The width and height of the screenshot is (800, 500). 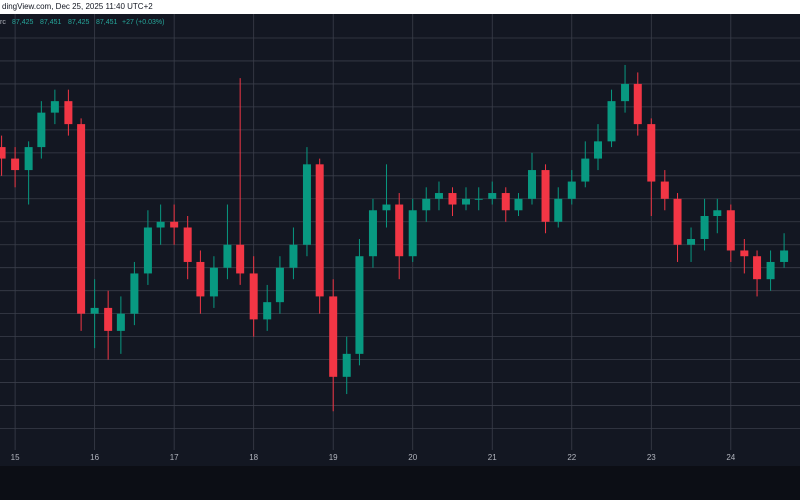 I want to click on legend-close: 87,451, so click(x=107, y=22).